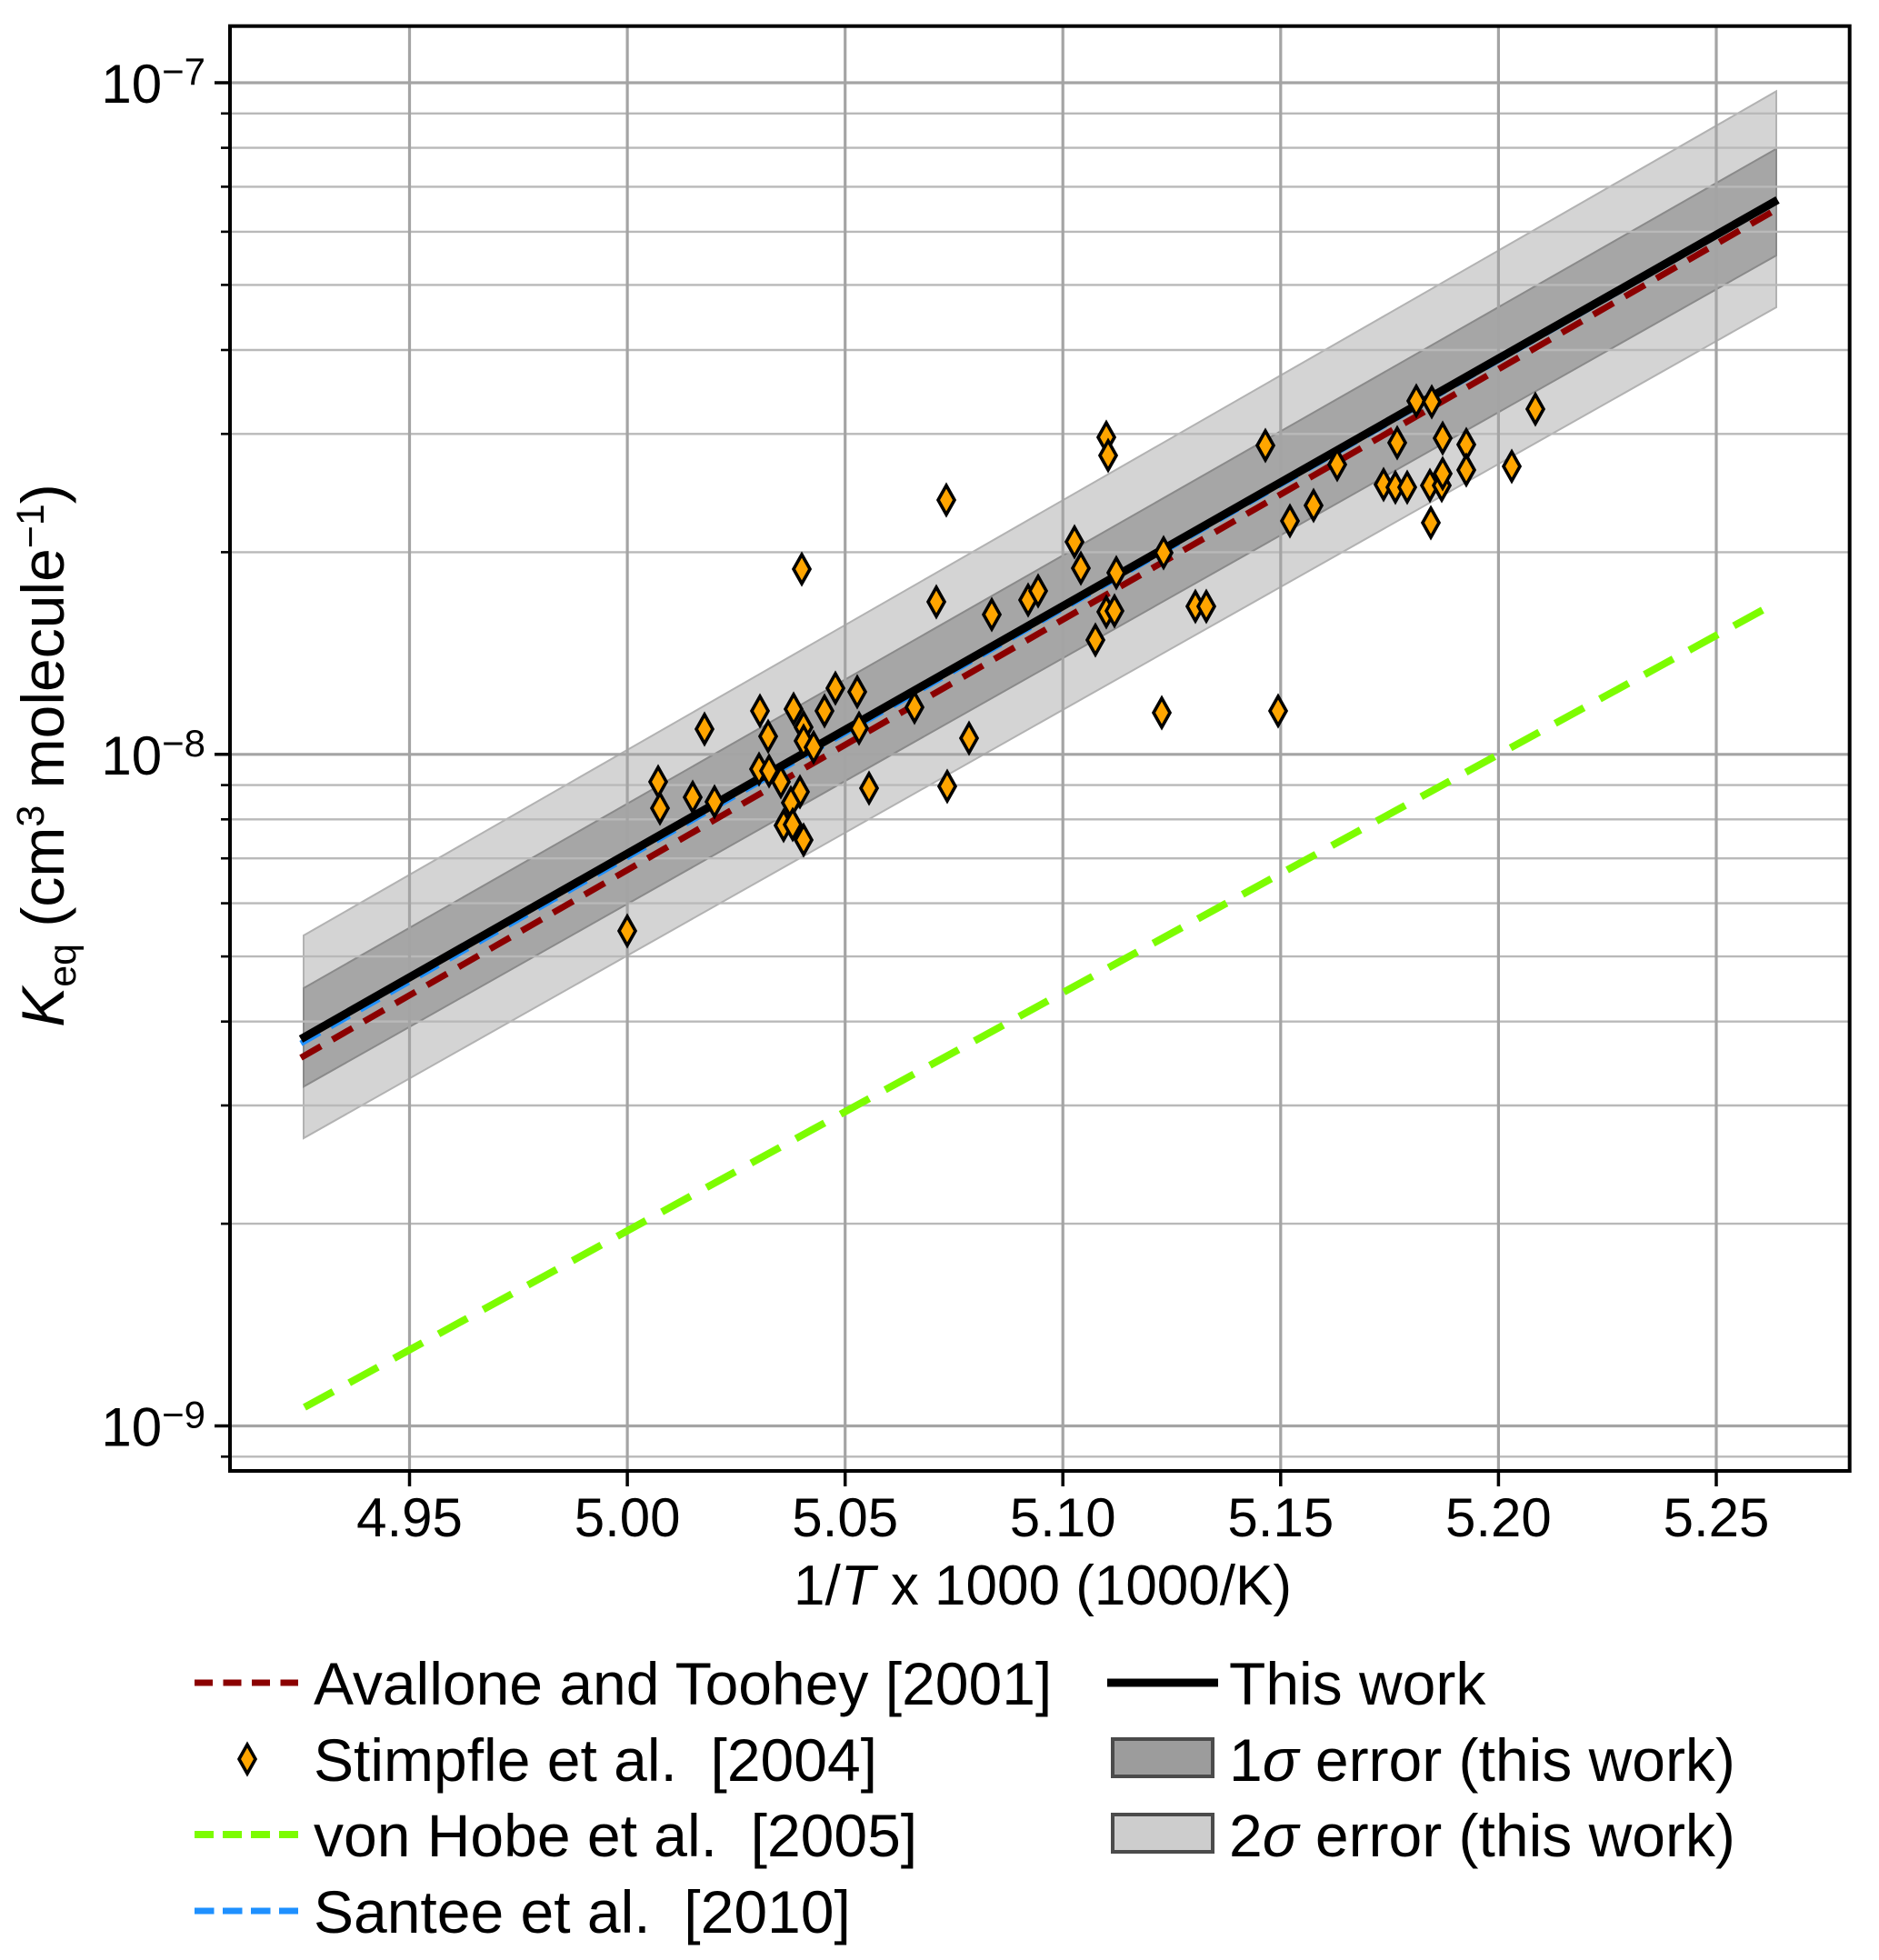 The width and height of the screenshot is (1879, 1960). What do you see at coordinates (845, 1518) in the screenshot?
I see `svg-text: 5.05` at bounding box center [845, 1518].